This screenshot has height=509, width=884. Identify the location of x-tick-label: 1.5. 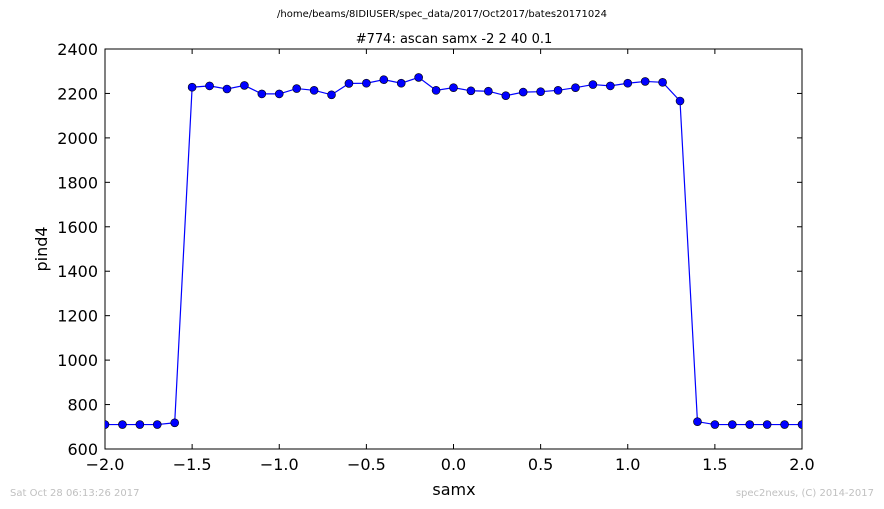
(714, 464).